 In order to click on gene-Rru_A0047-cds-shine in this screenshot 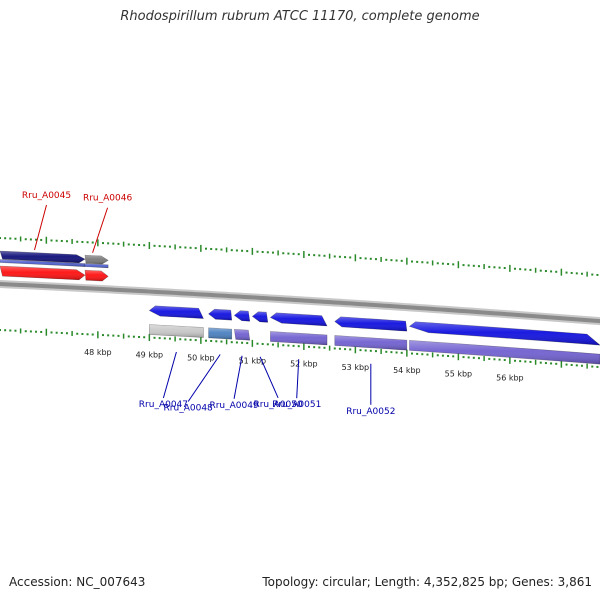, I will do `click(176, 312)`.